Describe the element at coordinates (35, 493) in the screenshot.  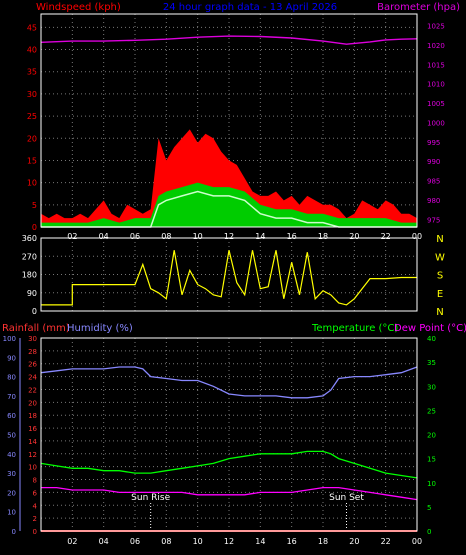
I see `rain-y-tick: 6` at that location.